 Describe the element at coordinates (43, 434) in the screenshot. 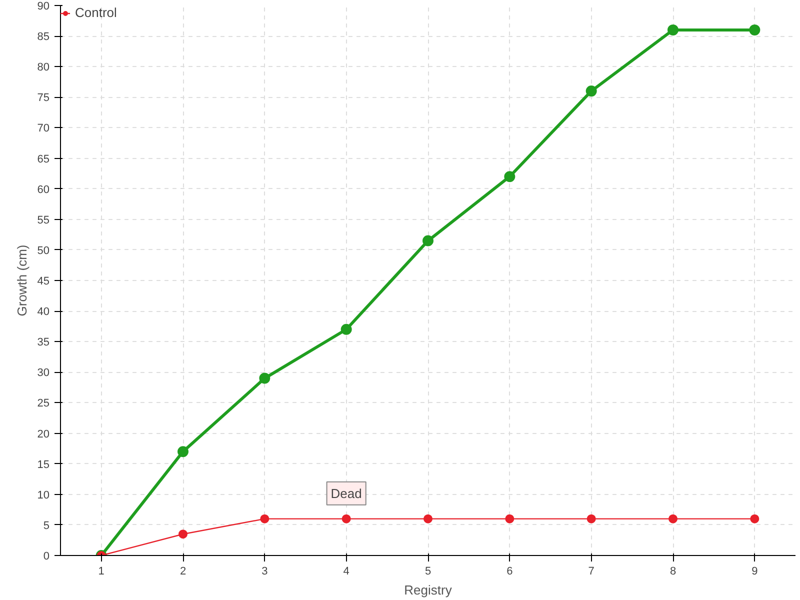

I see `y-tick-label: 20` at that location.